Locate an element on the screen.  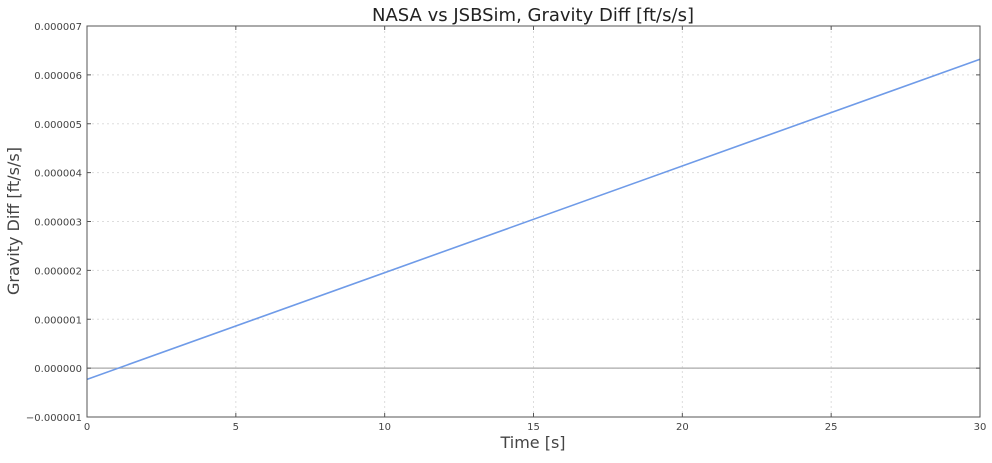
y-tick-label: −0.000001 is located at coordinates (54, 418).